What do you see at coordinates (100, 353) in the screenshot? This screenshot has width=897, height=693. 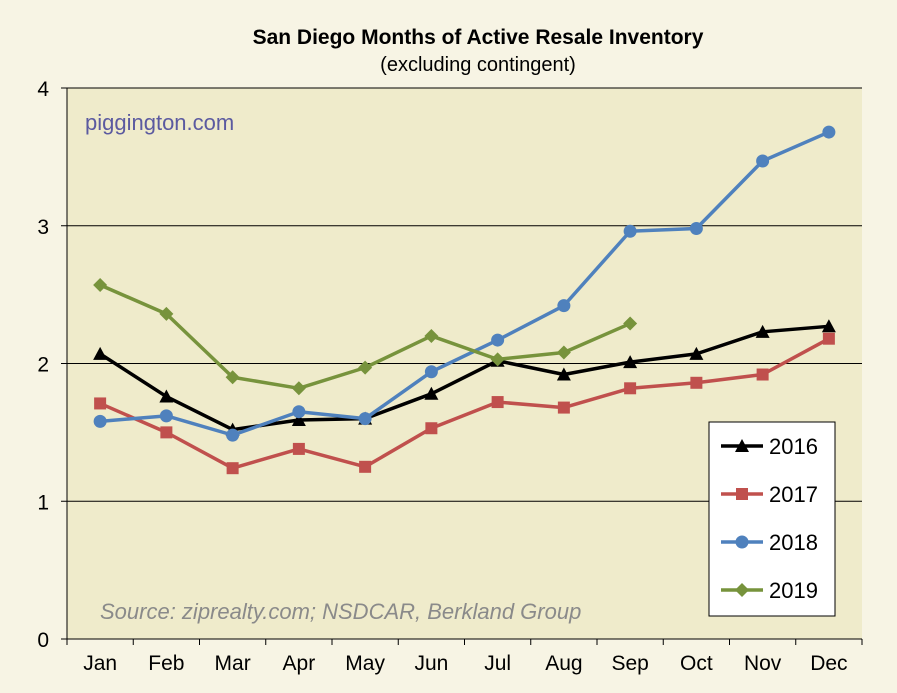 I see `data-point-2016-jan` at bounding box center [100, 353].